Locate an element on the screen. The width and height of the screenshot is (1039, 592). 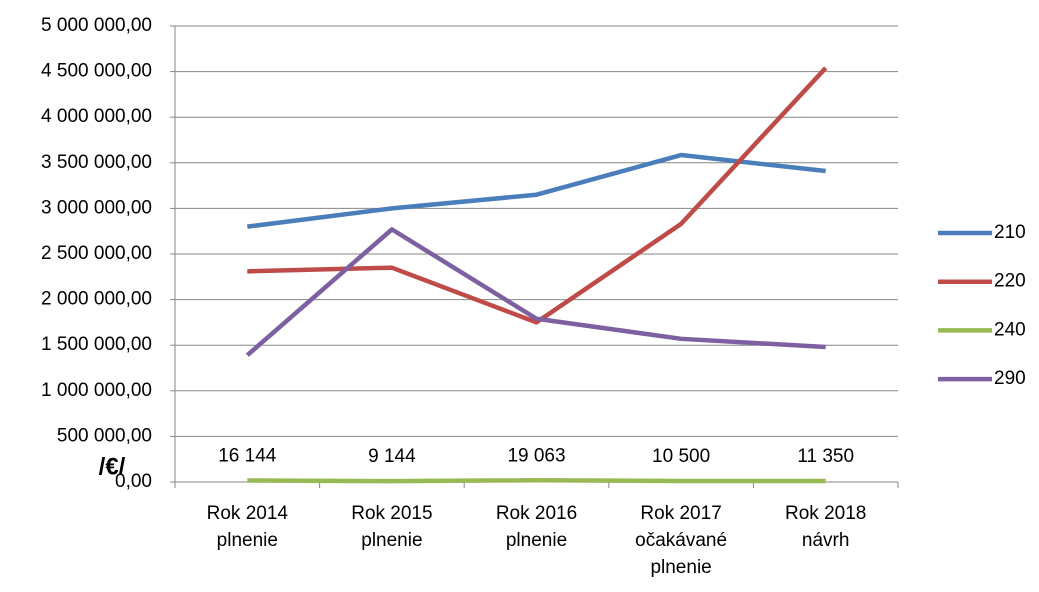
legend-label: 290 is located at coordinates (1010, 378).